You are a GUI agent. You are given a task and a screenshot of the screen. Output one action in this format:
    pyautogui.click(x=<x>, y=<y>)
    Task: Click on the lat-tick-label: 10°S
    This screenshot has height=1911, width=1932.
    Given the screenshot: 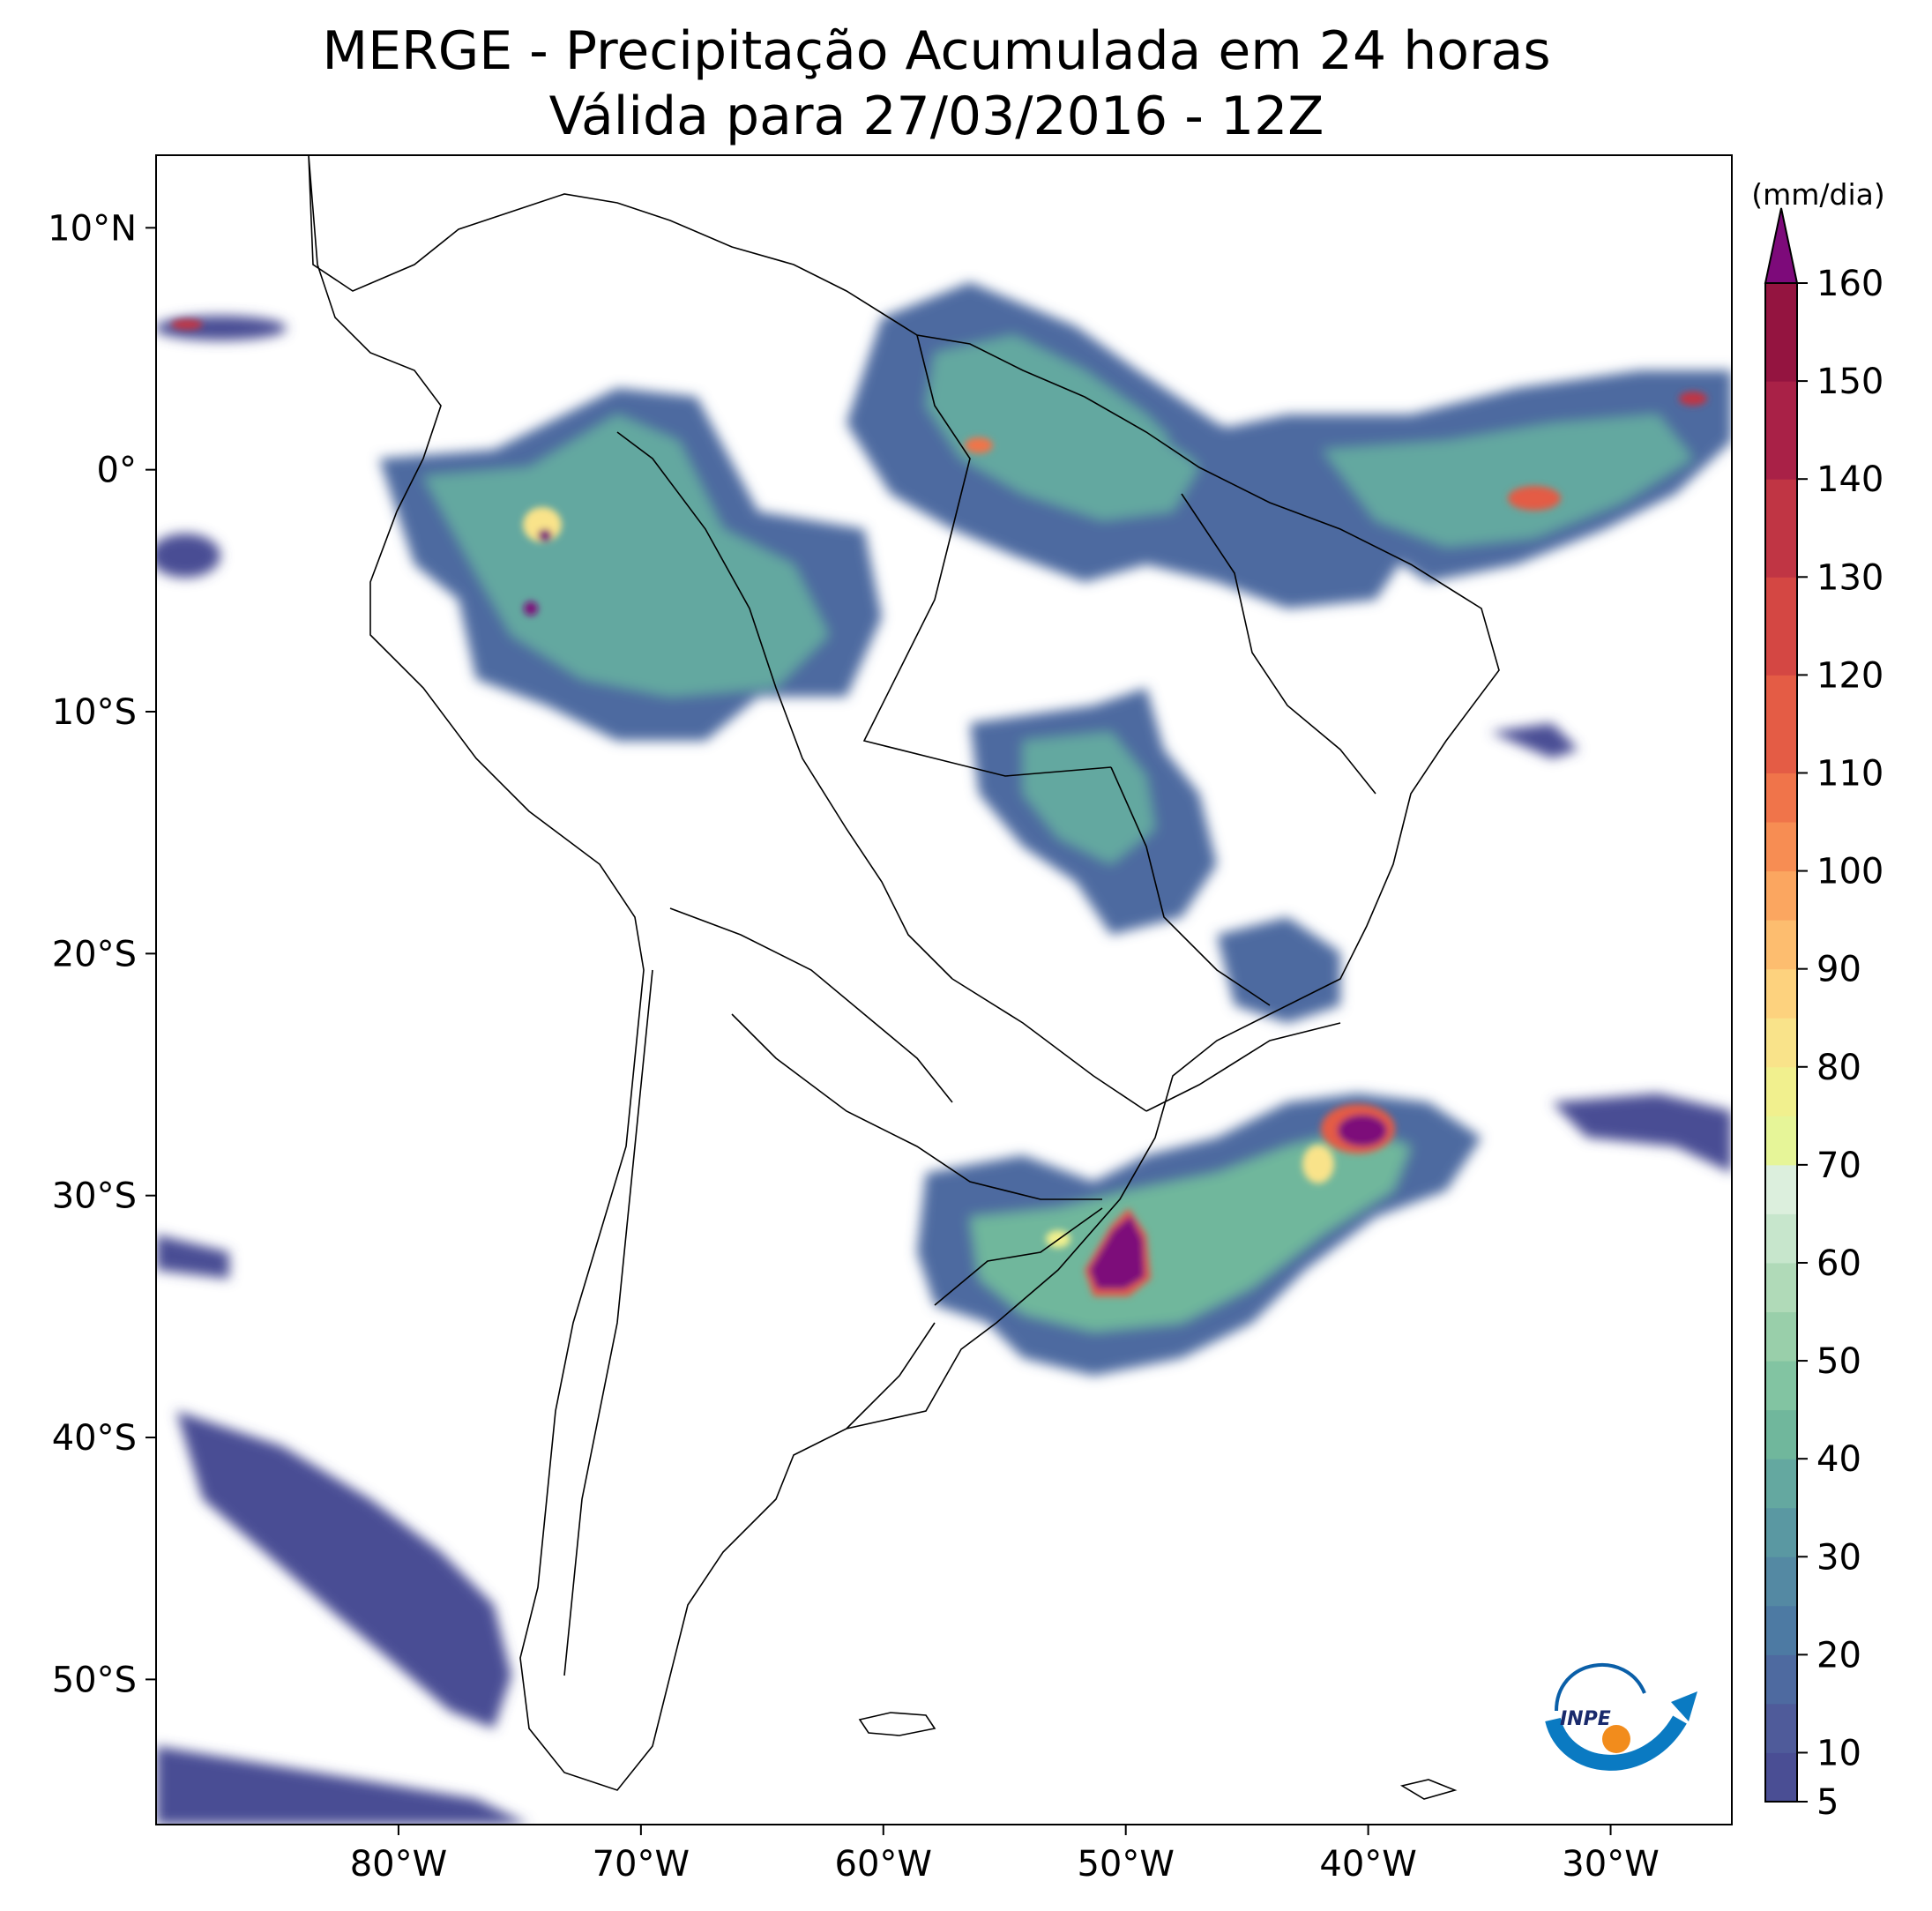 What is the action you would take?
    pyautogui.click(x=94, y=713)
    